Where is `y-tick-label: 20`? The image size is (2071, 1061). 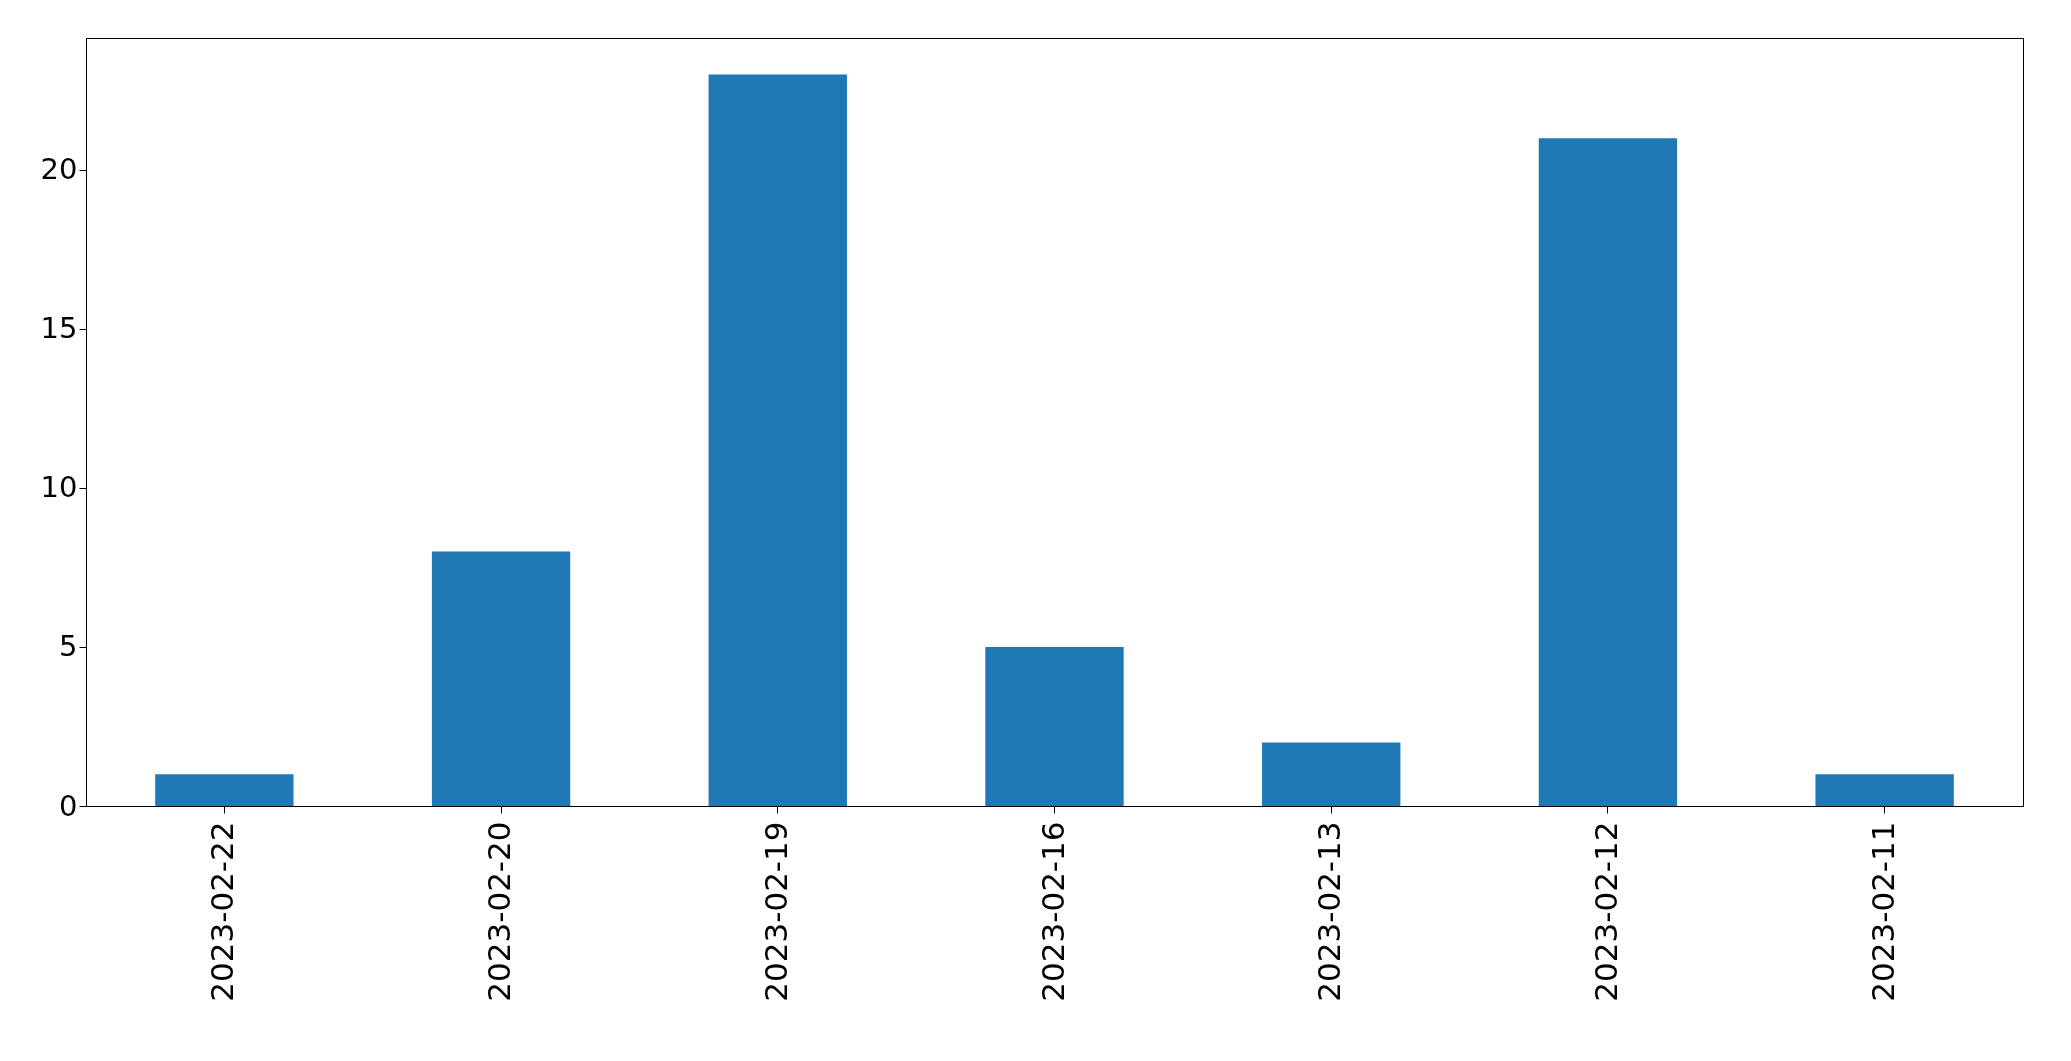 y-tick-label: 20 is located at coordinates (59, 169).